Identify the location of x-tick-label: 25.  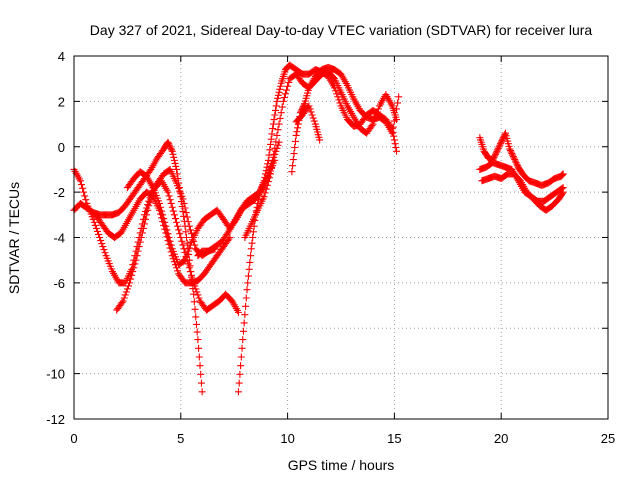
(608, 438).